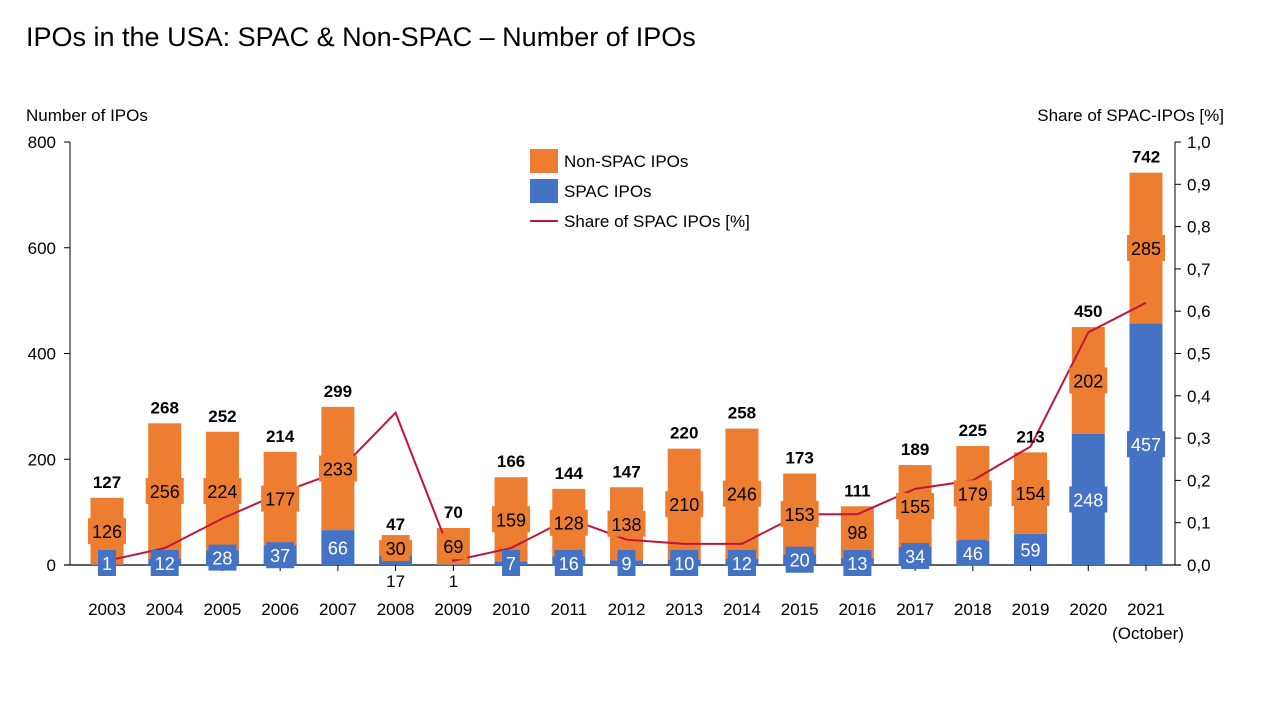 The image size is (1280, 720). What do you see at coordinates (42, 142) in the screenshot?
I see `y-tick-label: 800` at bounding box center [42, 142].